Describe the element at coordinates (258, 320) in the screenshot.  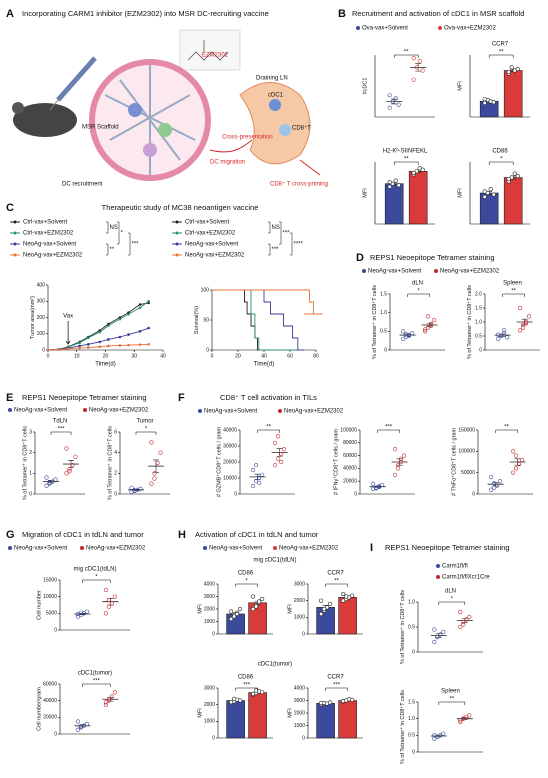
I see `survival-line` at that location.